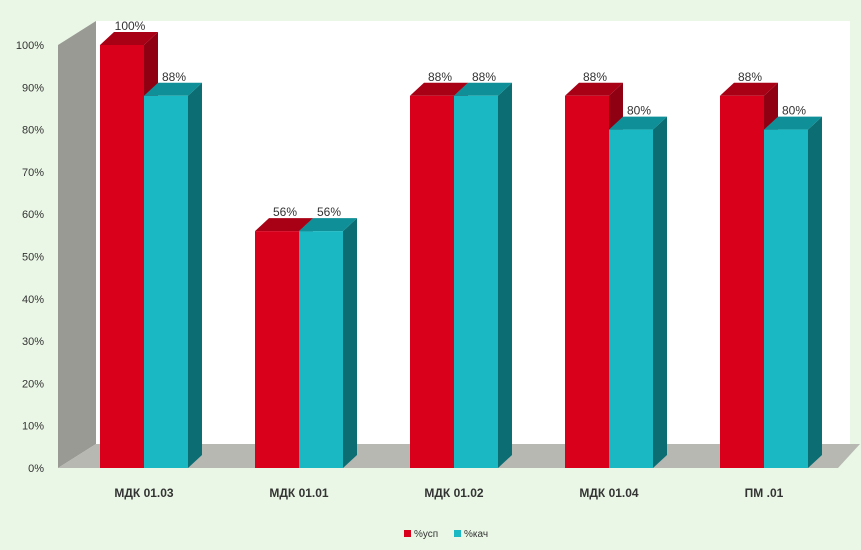 The width and height of the screenshot is (861, 550). What do you see at coordinates (30, 46) in the screenshot?
I see `y-tick-label: 100%` at bounding box center [30, 46].